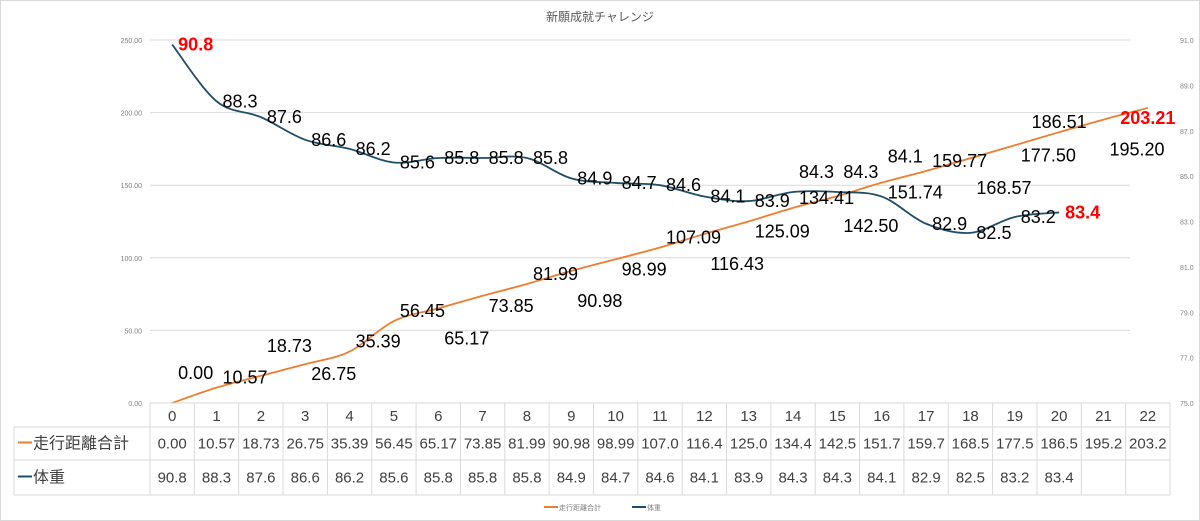 The height and width of the screenshot is (521, 1200). What do you see at coordinates (1187, 313) in the screenshot?
I see `y-right-tick: 79.0` at bounding box center [1187, 313].